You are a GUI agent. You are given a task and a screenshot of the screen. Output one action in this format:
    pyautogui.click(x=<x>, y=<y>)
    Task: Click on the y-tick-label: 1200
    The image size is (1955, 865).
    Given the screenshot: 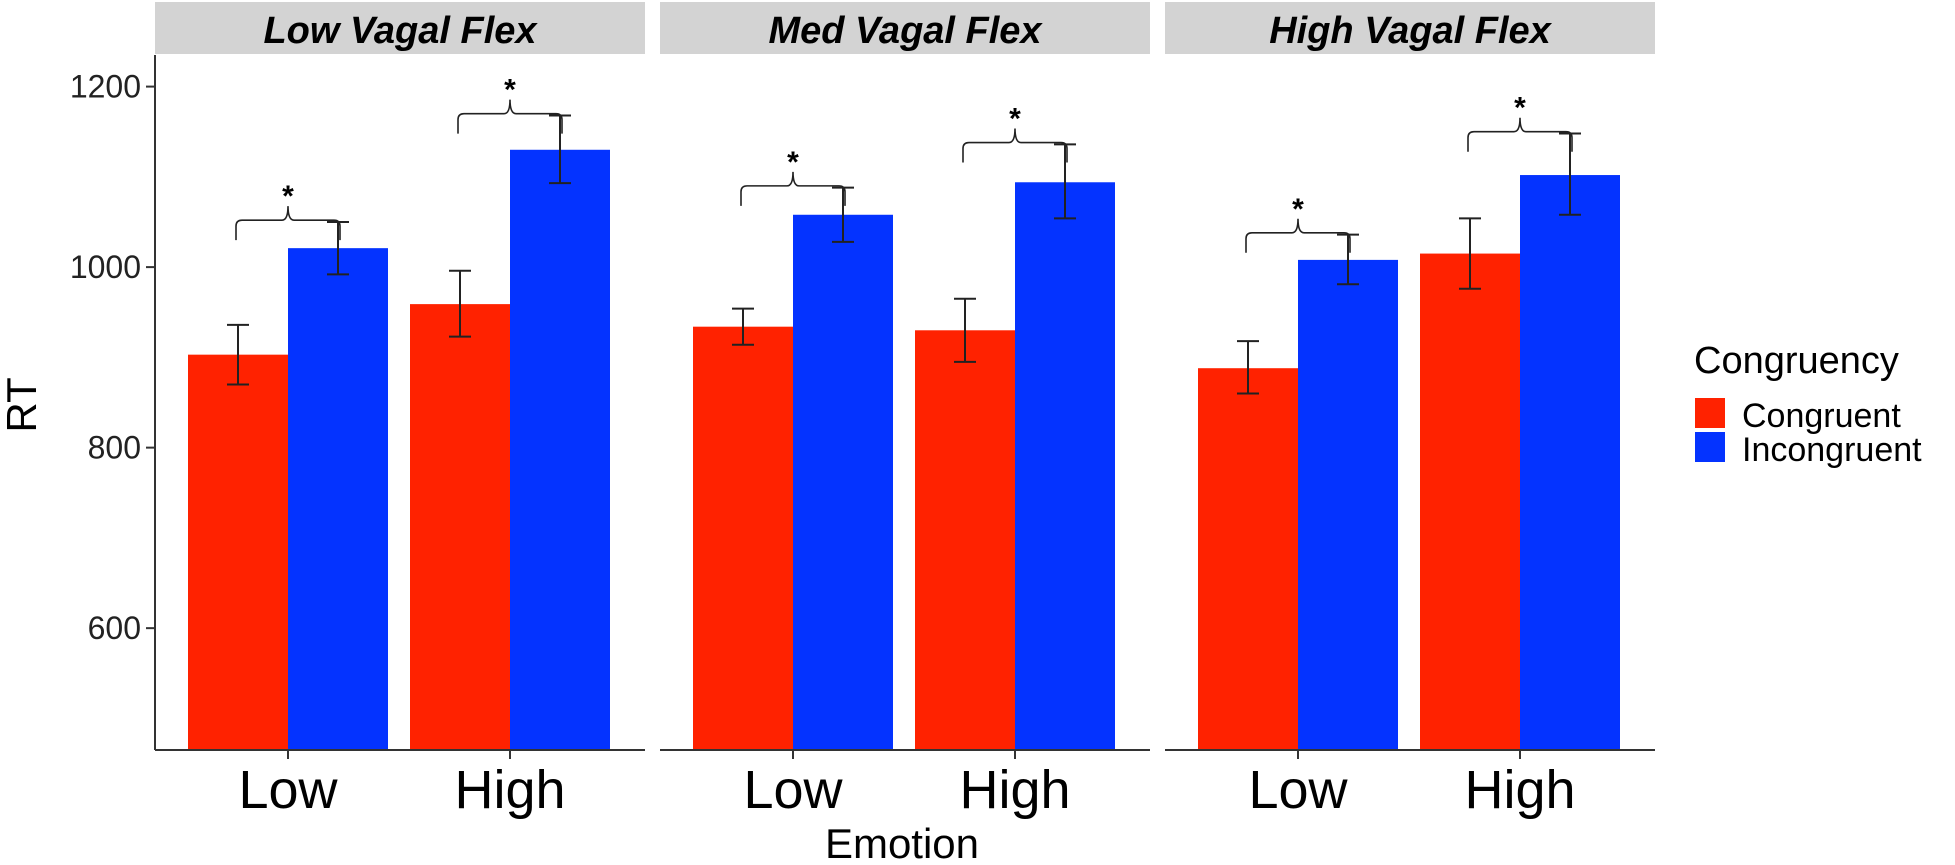 What is the action you would take?
    pyautogui.click(x=105, y=87)
    